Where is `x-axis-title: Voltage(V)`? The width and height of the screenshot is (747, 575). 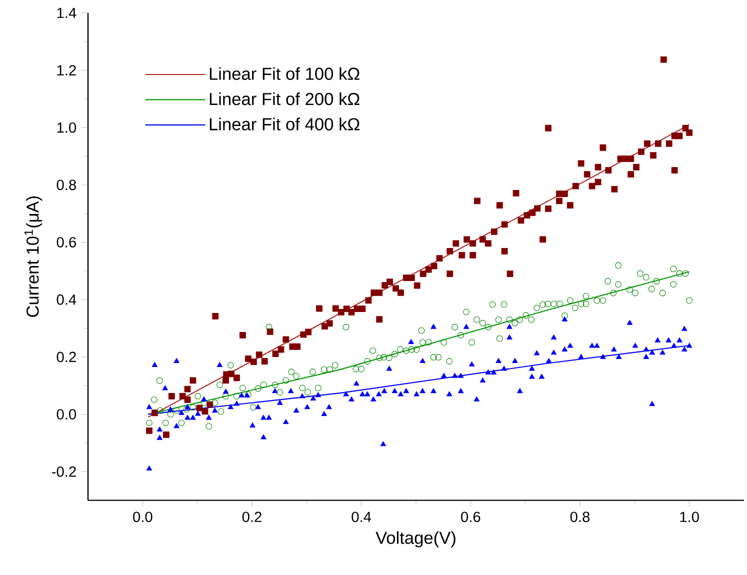 x-axis-title: Voltage(V) is located at coordinates (416, 539).